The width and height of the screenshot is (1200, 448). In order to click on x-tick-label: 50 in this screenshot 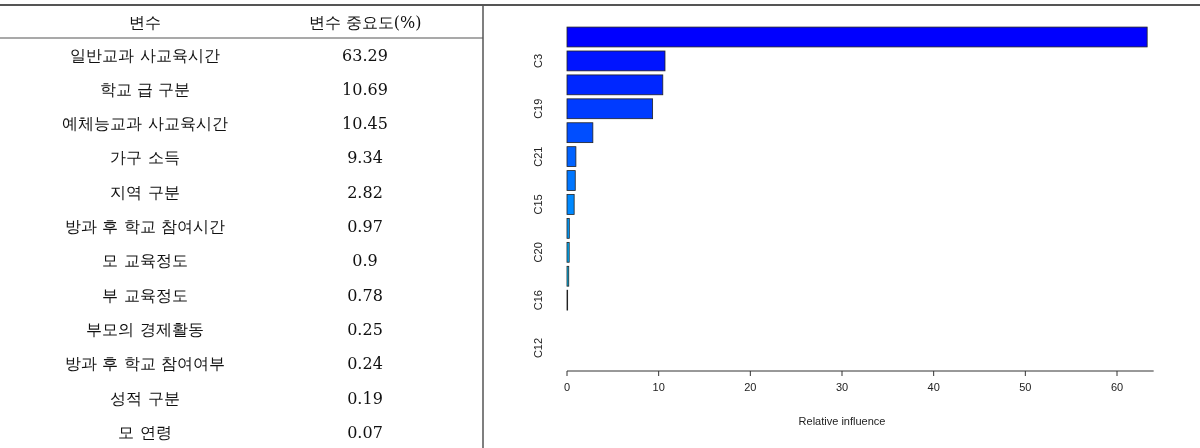, I will do `click(1025, 387)`.